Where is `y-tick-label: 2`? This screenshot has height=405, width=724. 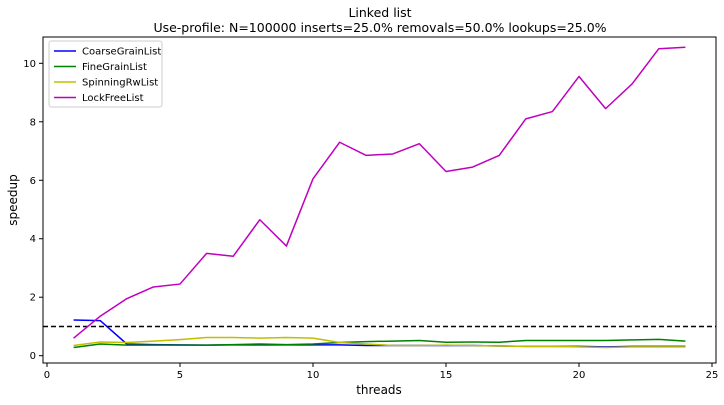
y-tick-label: 2 is located at coordinates (33, 298).